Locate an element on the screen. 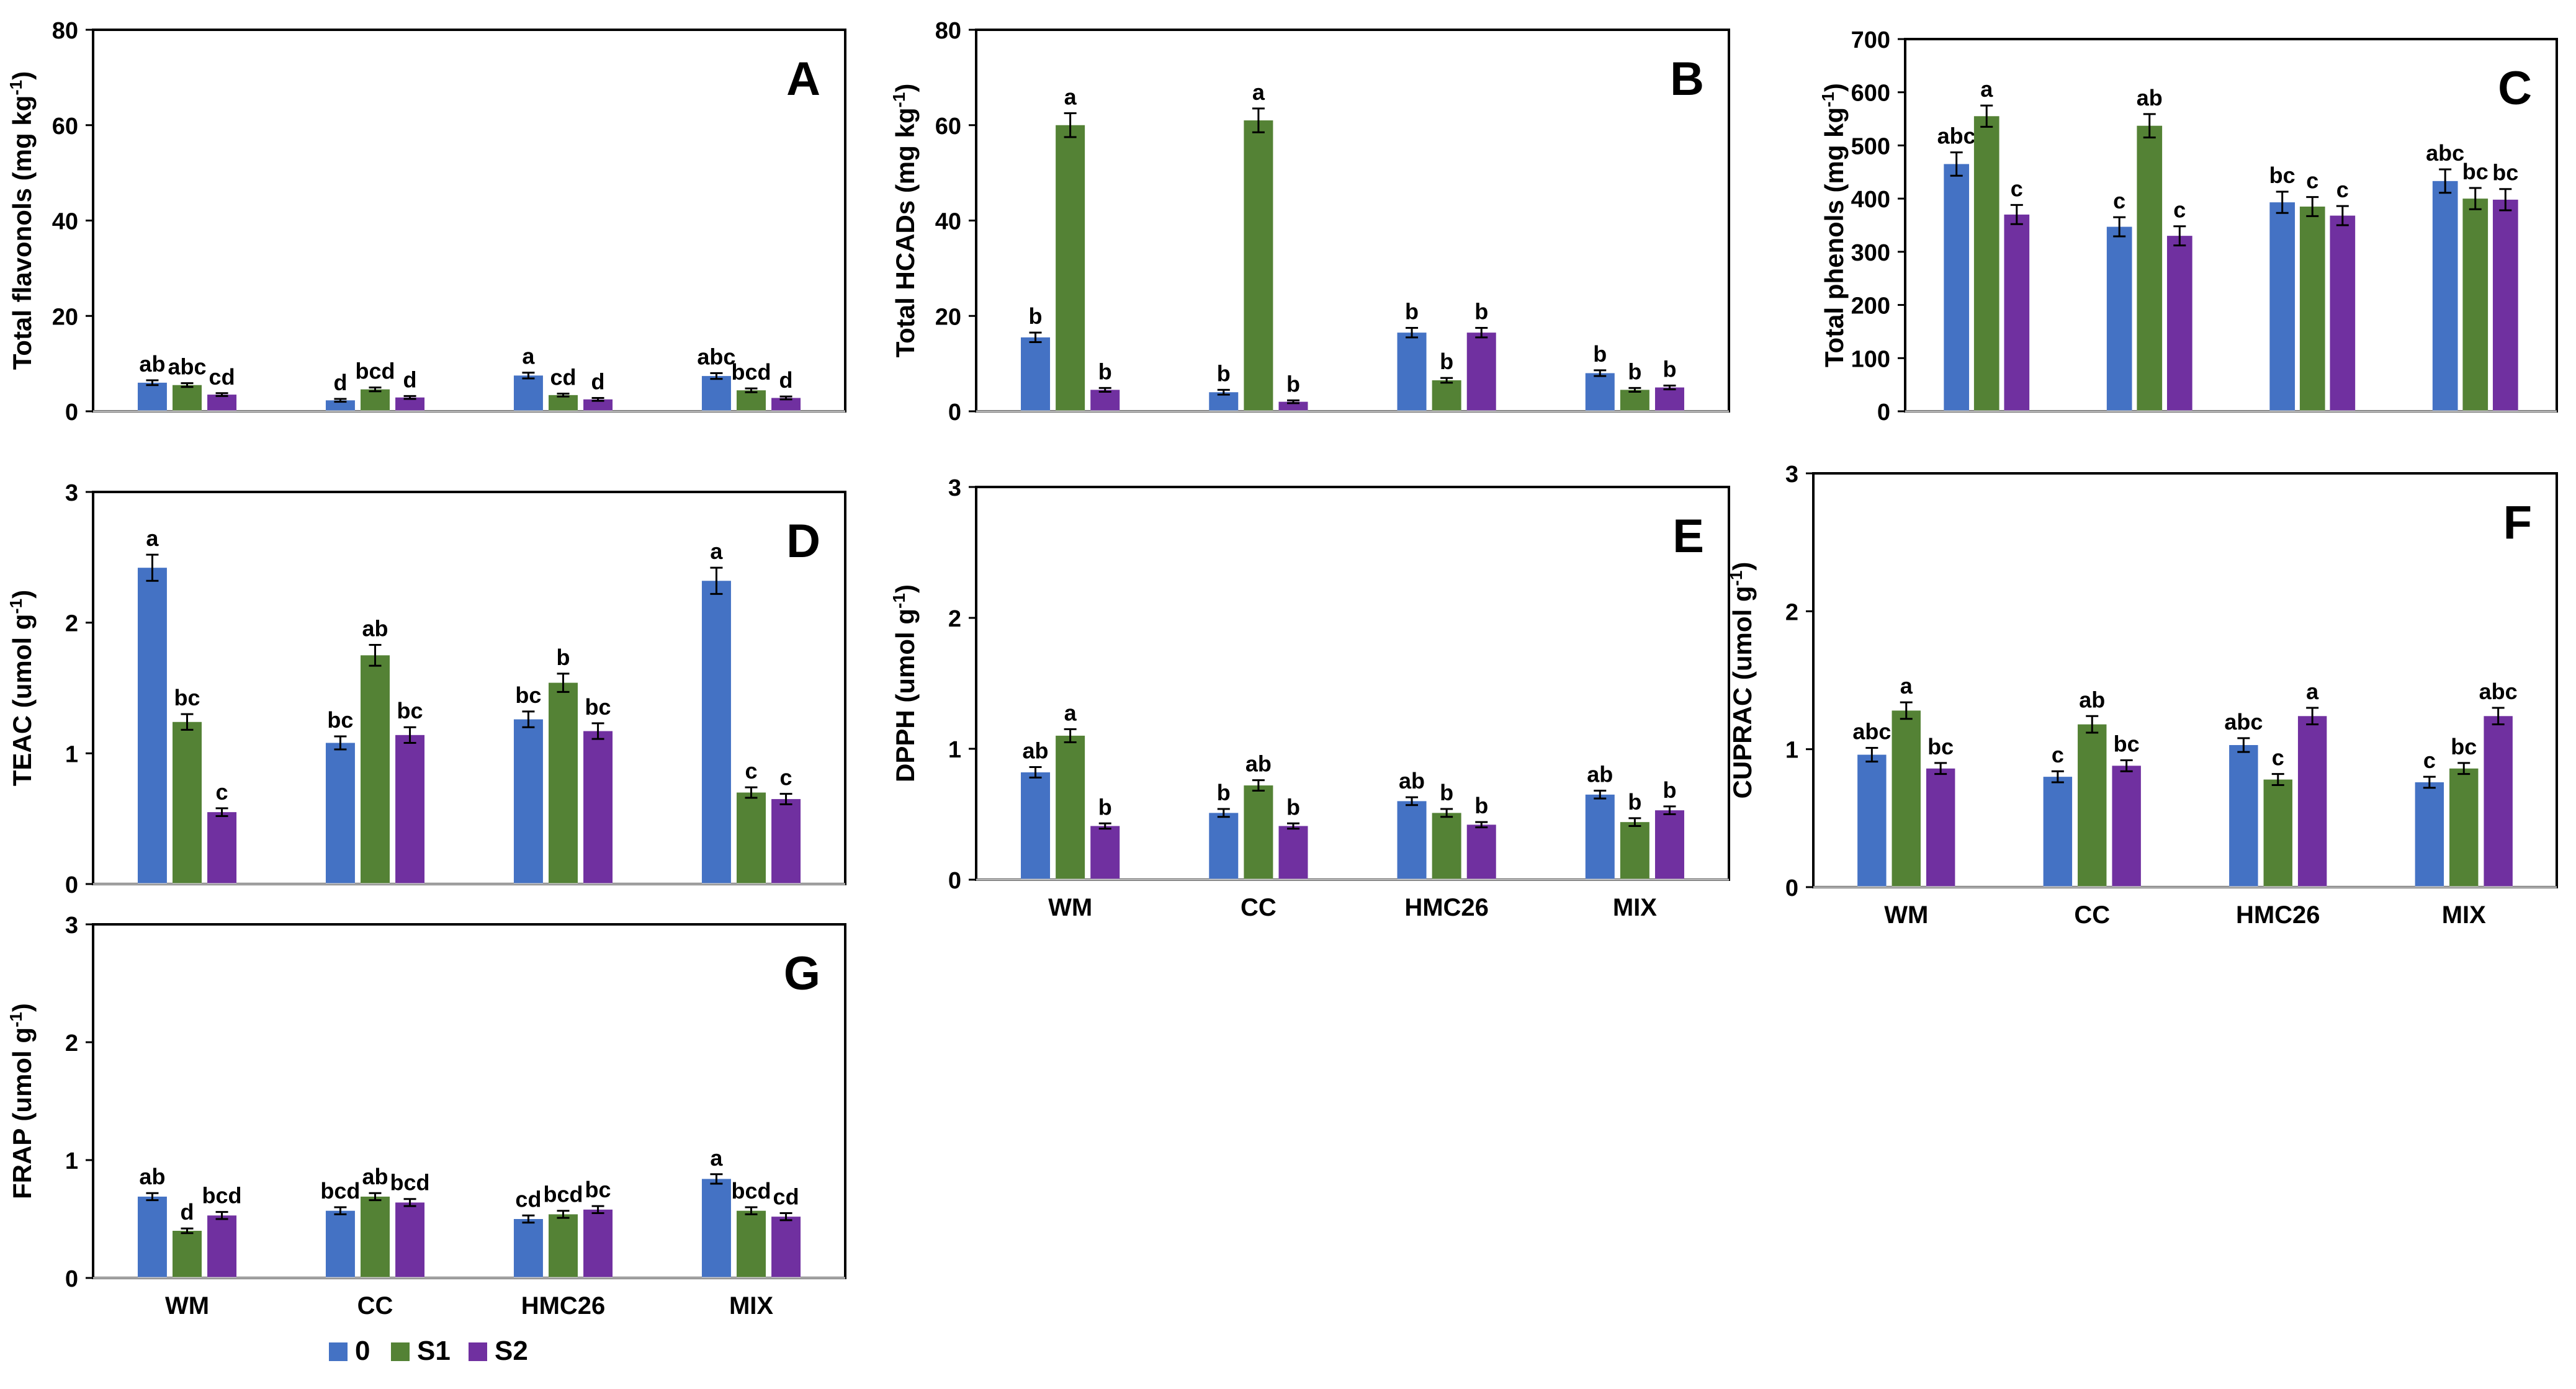  plot-frame-c is located at coordinates (2231, 225).